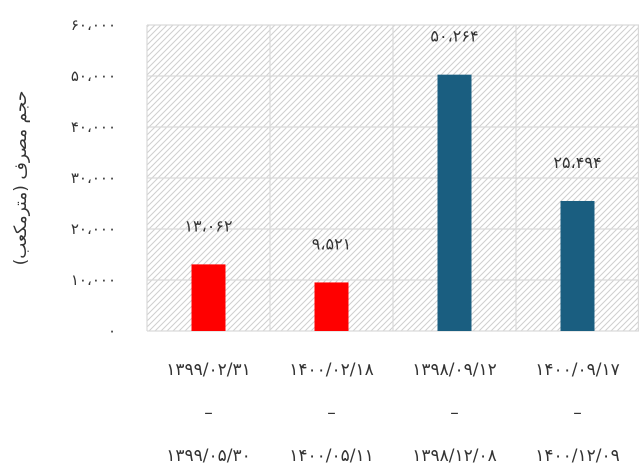  I want to click on category-label-1-line1: ۱۴۰۰/۰۲/۱۸, so click(331, 370).